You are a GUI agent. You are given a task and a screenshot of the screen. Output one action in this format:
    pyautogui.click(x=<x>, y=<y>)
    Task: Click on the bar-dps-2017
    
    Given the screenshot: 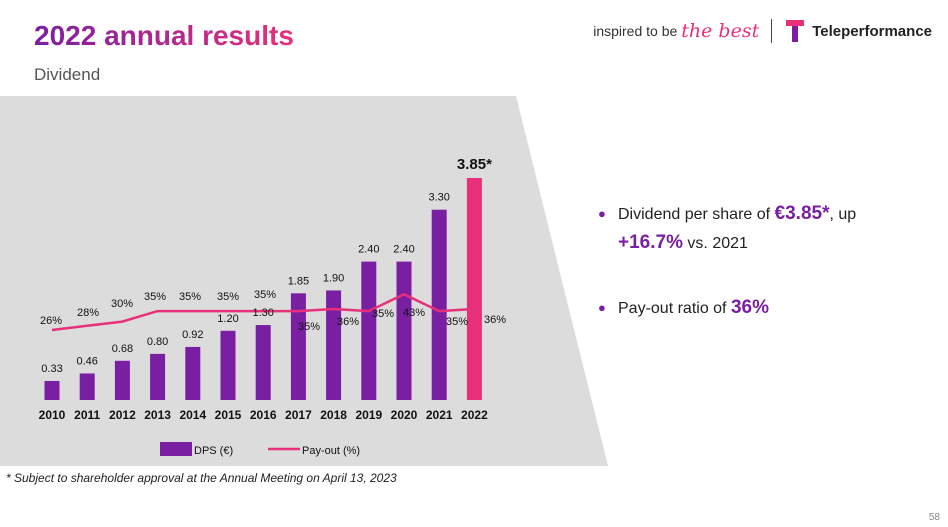 What is the action you would take?
    pyautogui.click(x=298, y=346)
    